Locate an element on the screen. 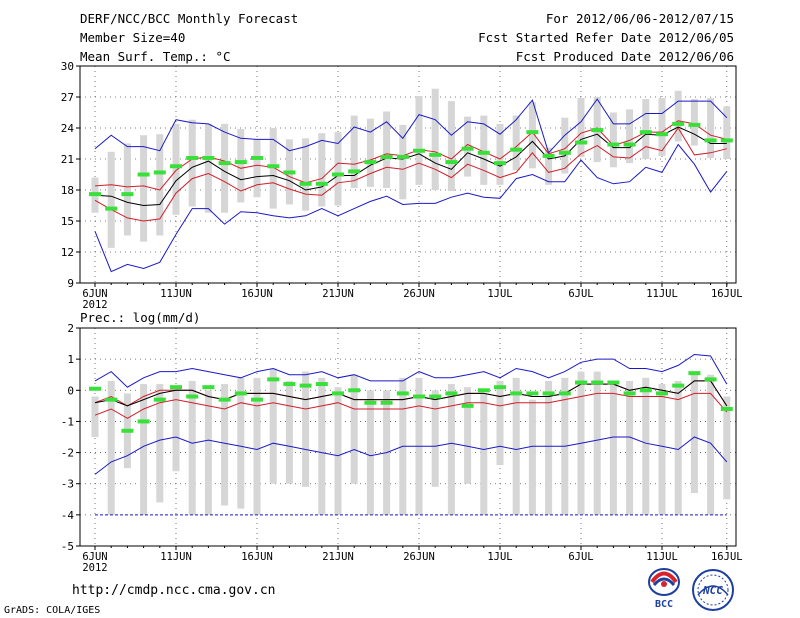 The image size is (800, 618). plot2-max-line is located at coordinates (411, 370).